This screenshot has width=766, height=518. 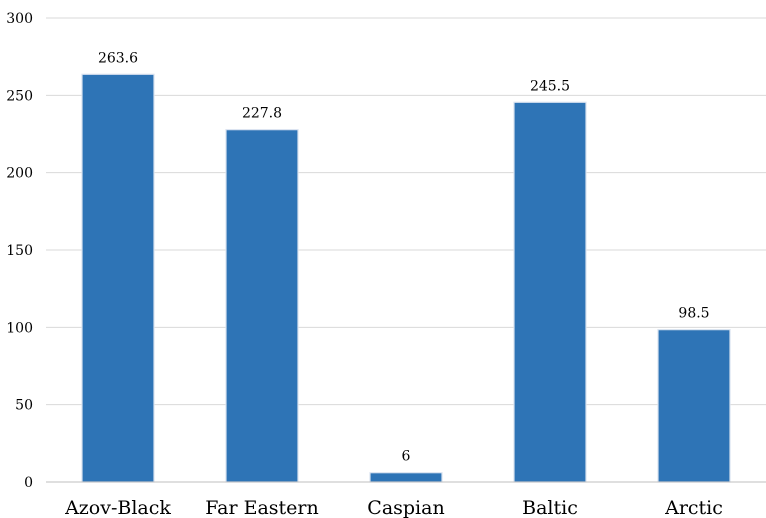 I want to click on bar-caspian, so click(x=406, y=477).